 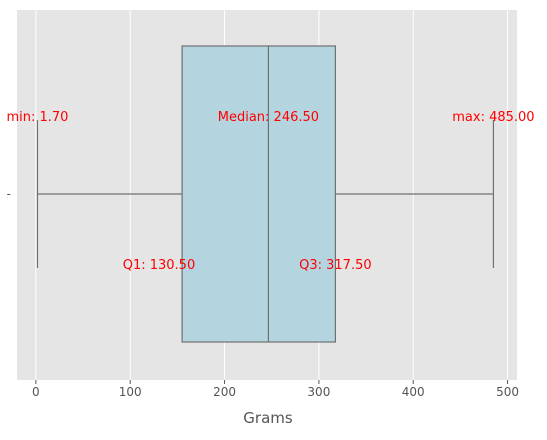 What do you see at coordinates (159, 265) in the screenshot?
I see `annotation-label: Q1: 130.50` at bounding box center [159, 265].